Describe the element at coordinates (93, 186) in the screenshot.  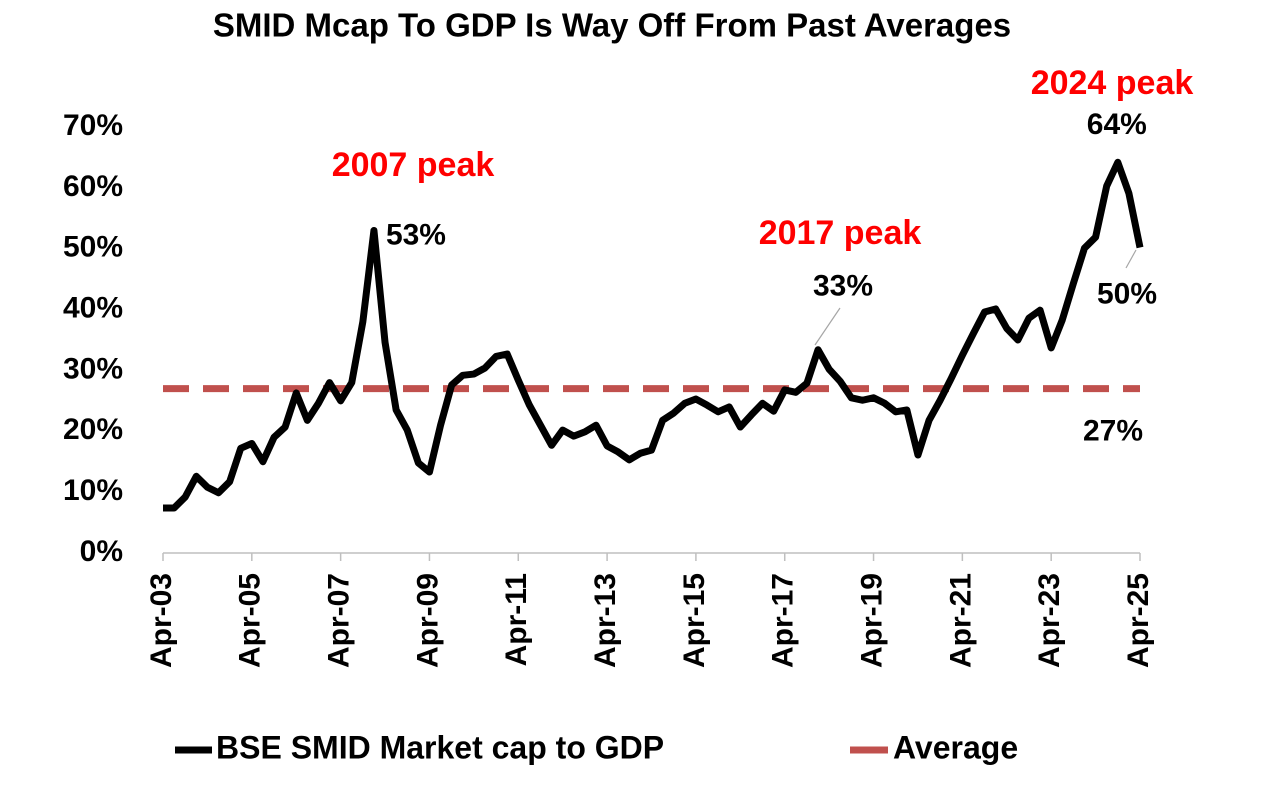
I see `y-tick-label: 60%` at that location.